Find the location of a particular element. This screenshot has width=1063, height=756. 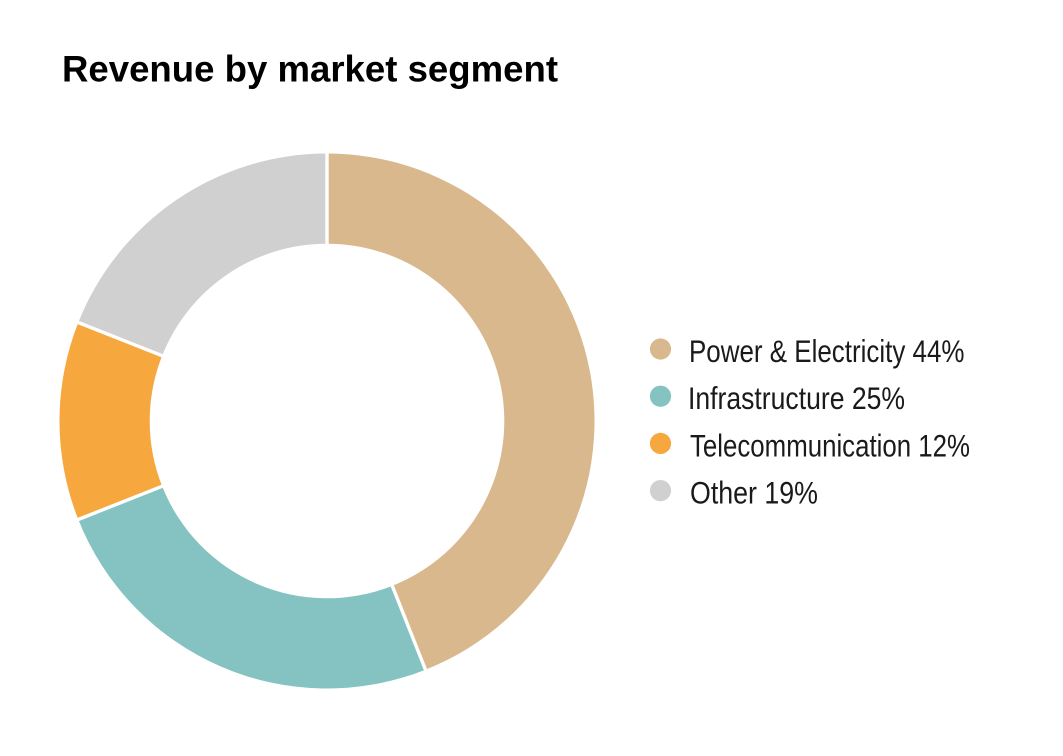

svg-text: Other 19% is located at coordinates (754, 493).